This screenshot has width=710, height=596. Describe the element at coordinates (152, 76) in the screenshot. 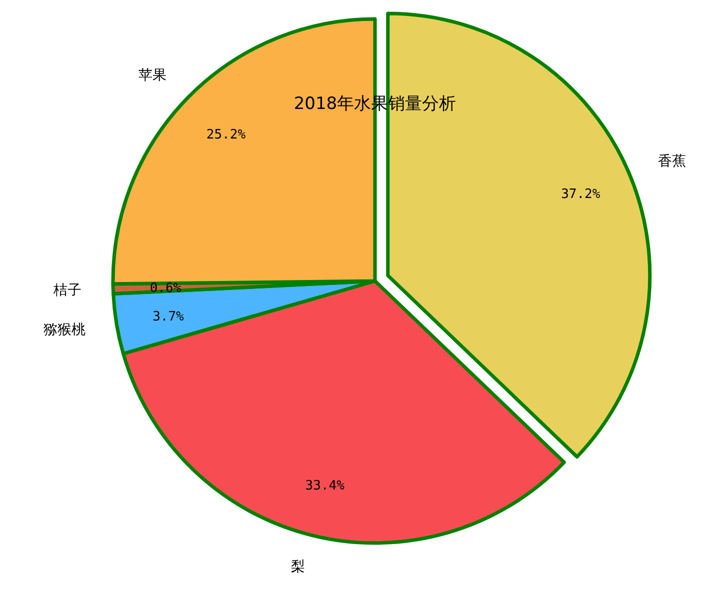

I see `slice-label: 苹果` at that location.